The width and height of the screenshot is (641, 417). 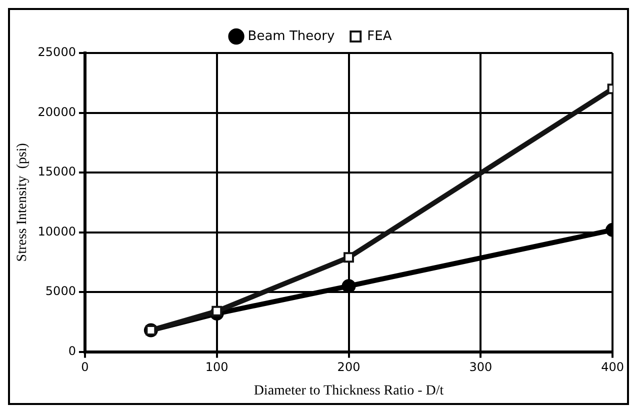 What do you see at coordinates (57, 171) in the screenshot?
I see `y-tick-label: 15000` at bounding box center [57, 171].